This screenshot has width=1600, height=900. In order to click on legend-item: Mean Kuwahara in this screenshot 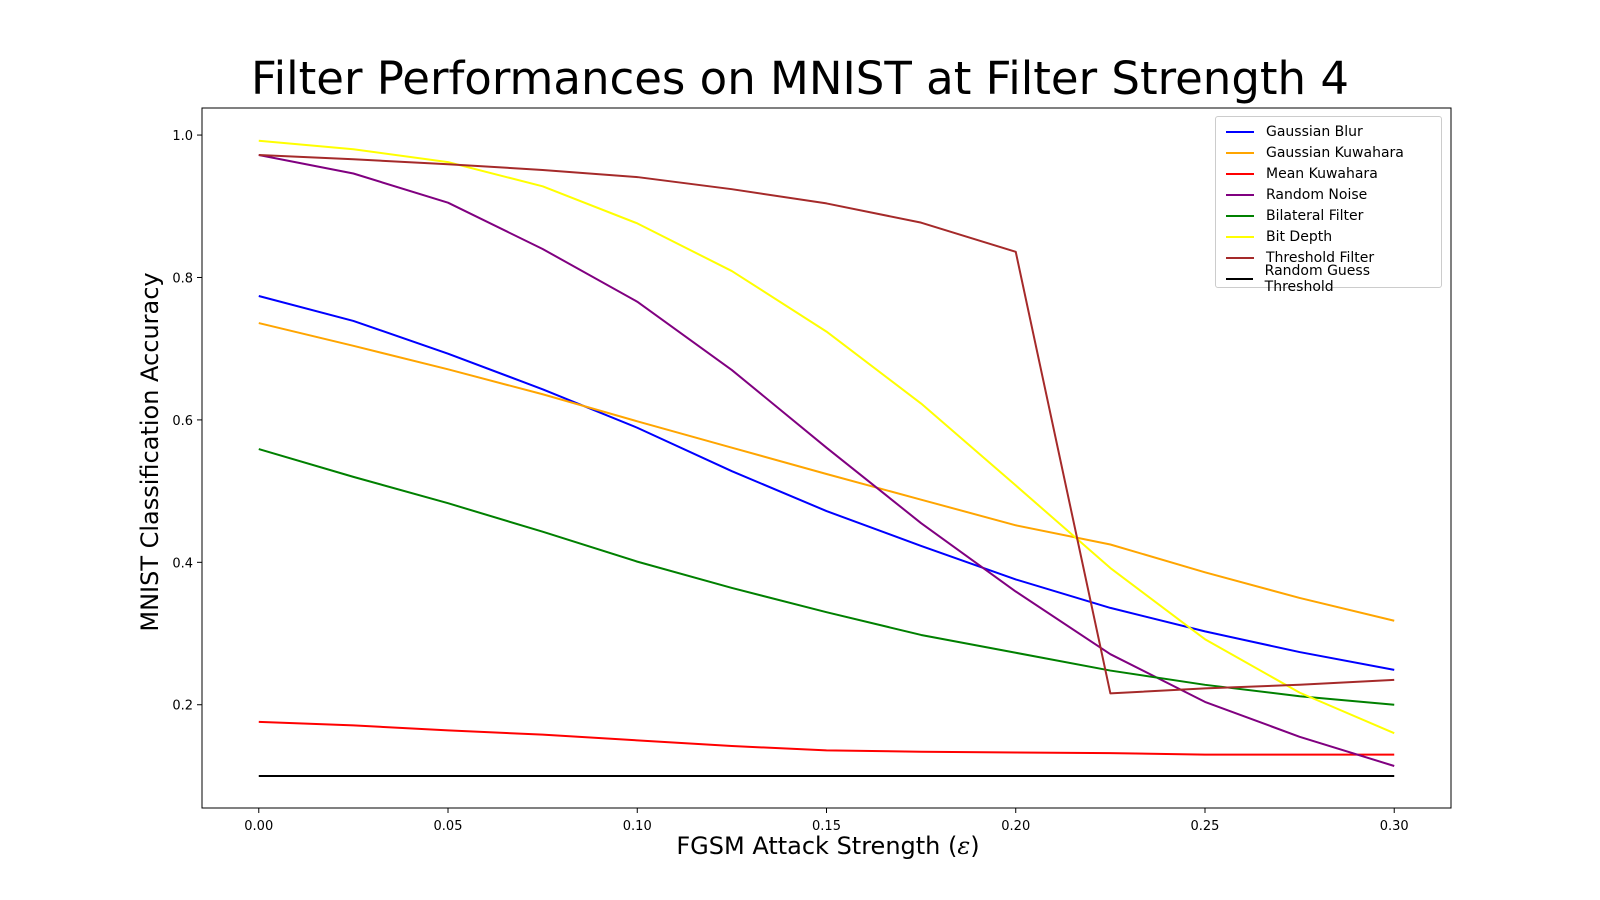, I will do `click(1328, 173)`.